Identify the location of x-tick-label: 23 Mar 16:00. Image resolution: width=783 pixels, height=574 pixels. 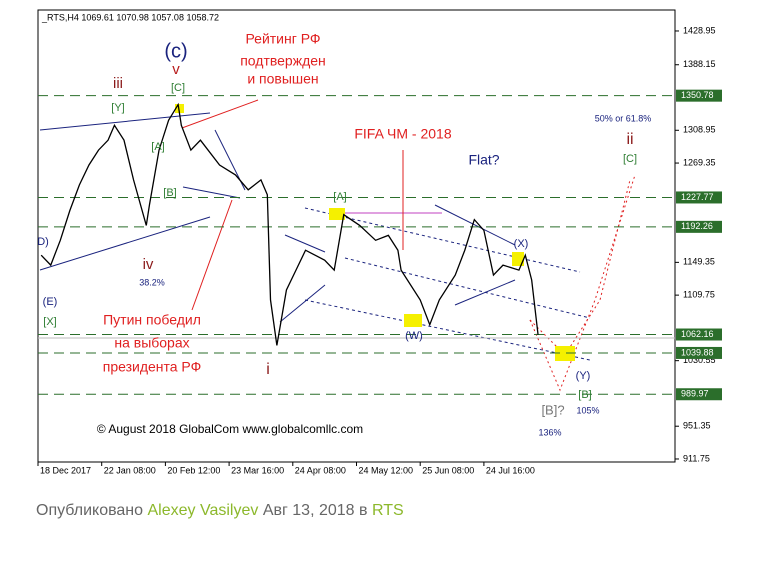
(257, 470).